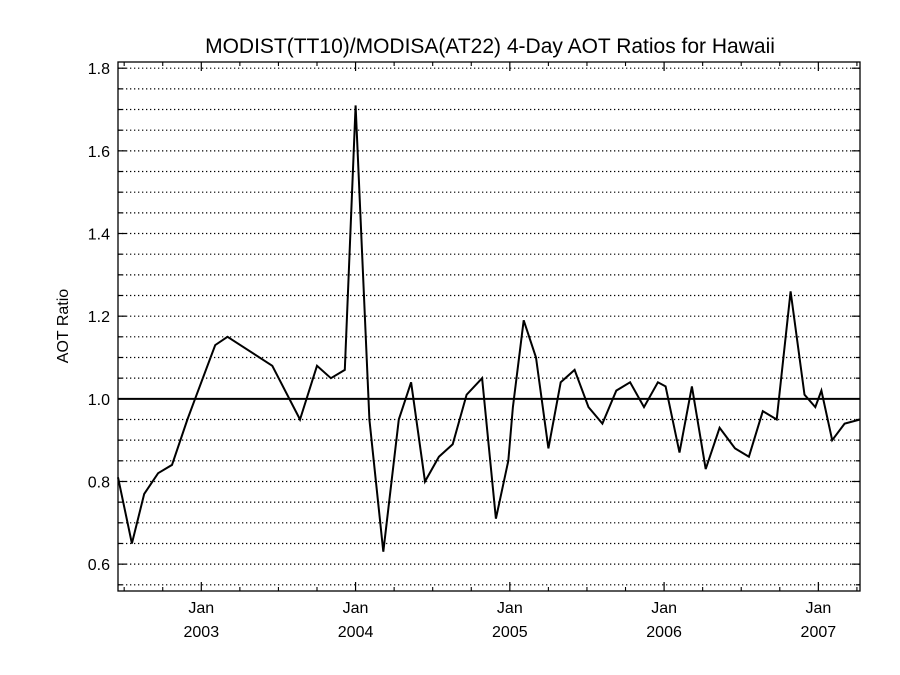  What do you see at coordinates (99, 482) in the screenshot?
I see `y-tick-label: 0.8` at bounding box center [99, 482].